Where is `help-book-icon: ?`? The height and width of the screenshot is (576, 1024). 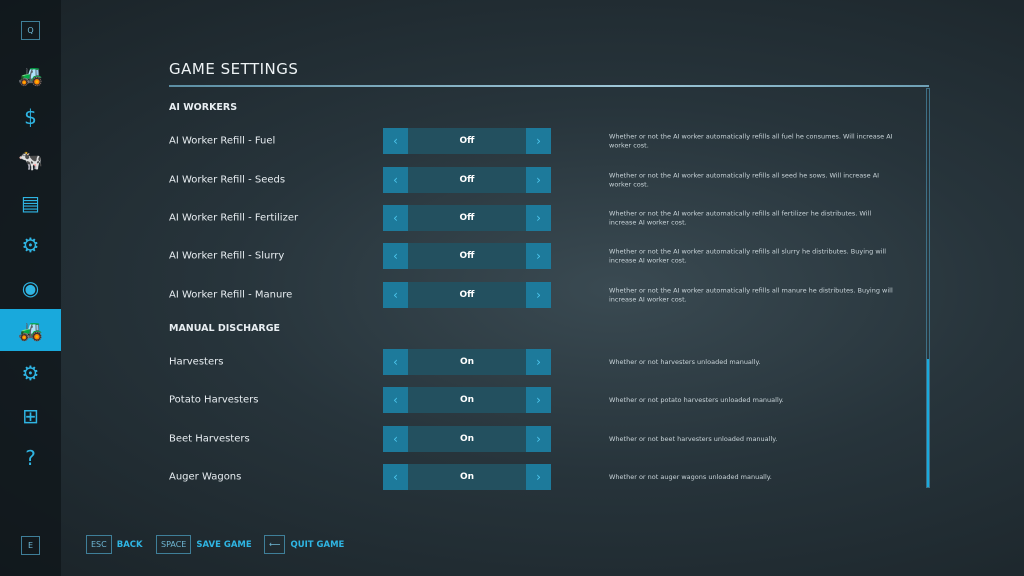 help-book-icon: ? is located at coordinates (30, 458).